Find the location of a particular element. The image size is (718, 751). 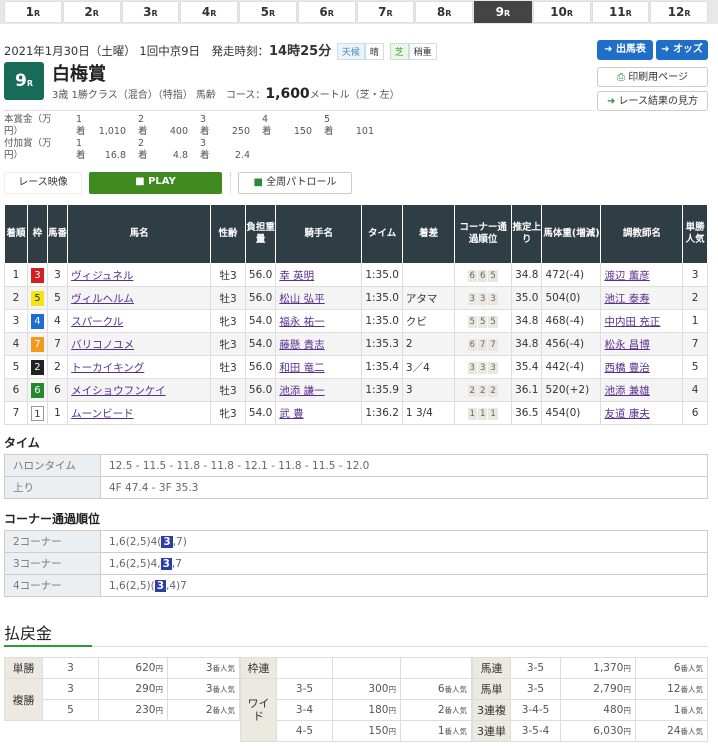

results-guide-button: ➜ レース結果の見方 is located at coordinates (652, 101).